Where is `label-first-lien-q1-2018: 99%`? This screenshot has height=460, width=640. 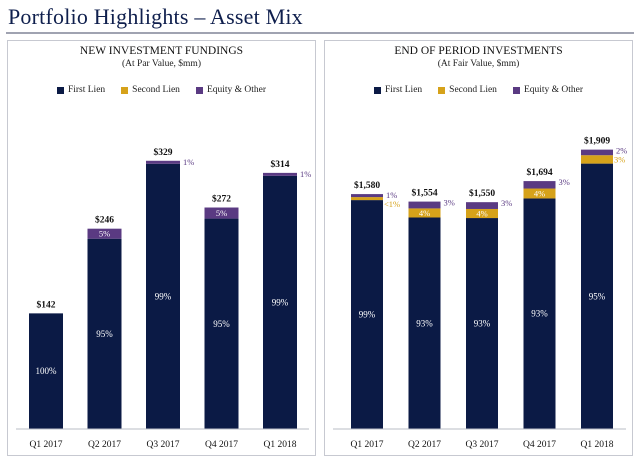
label-first-lien-q1-2018: 99% is located at coordinates (280, 302).